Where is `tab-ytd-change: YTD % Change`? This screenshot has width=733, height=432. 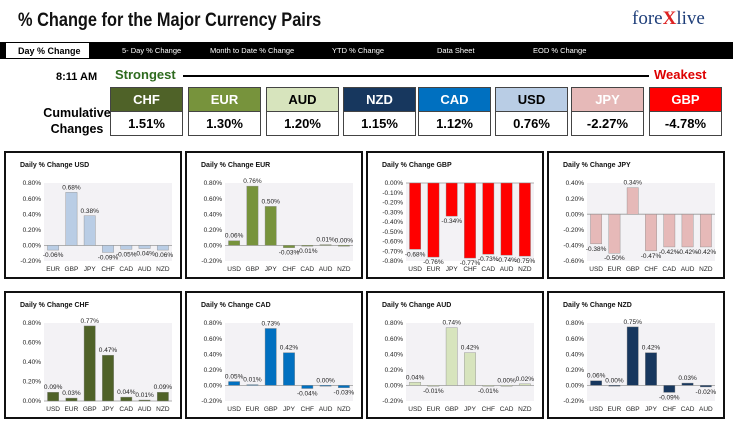 tab-ytd-change: YTD % Change is located at coordinates (358, 50).